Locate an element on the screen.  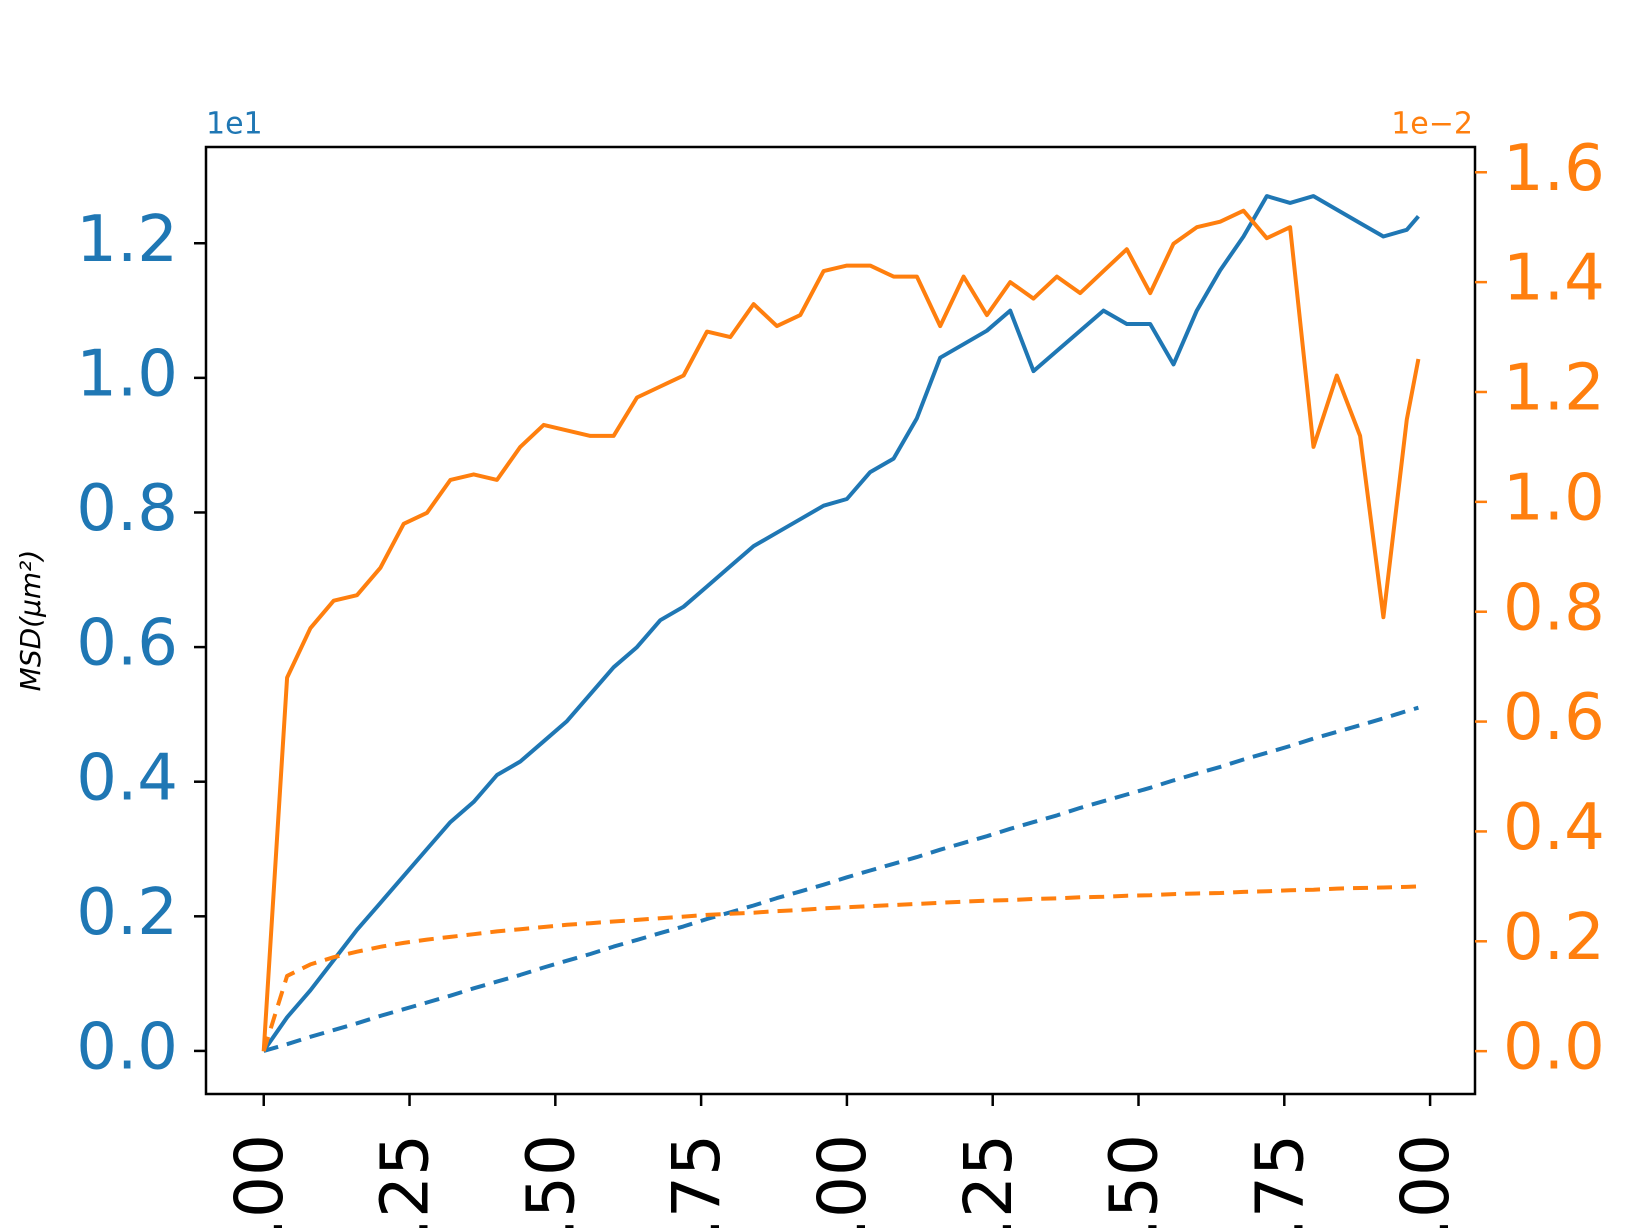
y-tick-label: 0.8 is located at coordinates (127, 509).